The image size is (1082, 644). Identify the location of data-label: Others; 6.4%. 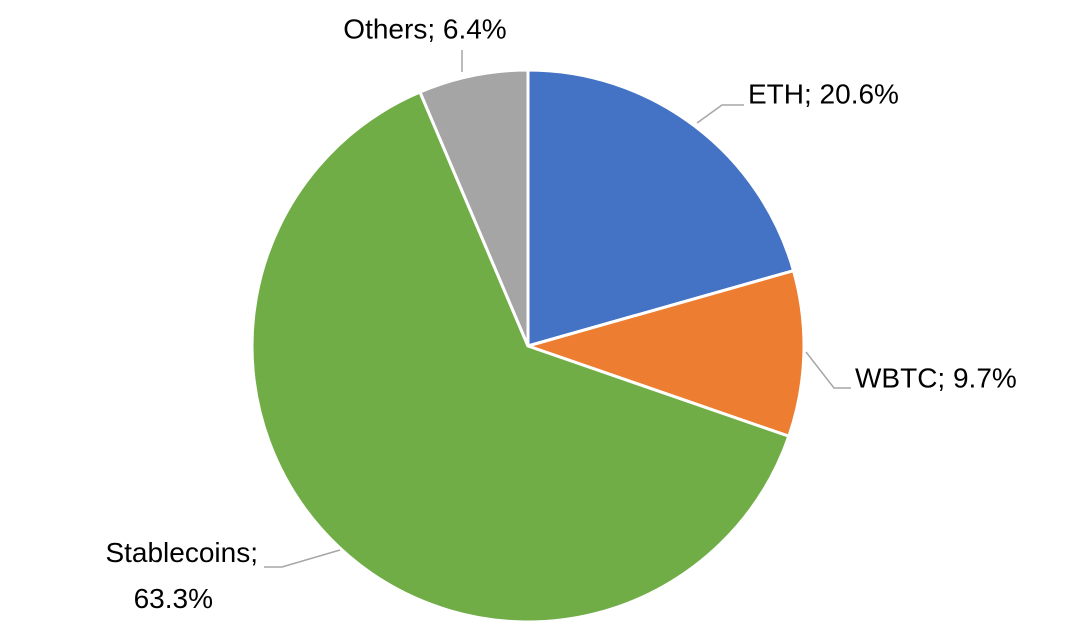
(424, 28).